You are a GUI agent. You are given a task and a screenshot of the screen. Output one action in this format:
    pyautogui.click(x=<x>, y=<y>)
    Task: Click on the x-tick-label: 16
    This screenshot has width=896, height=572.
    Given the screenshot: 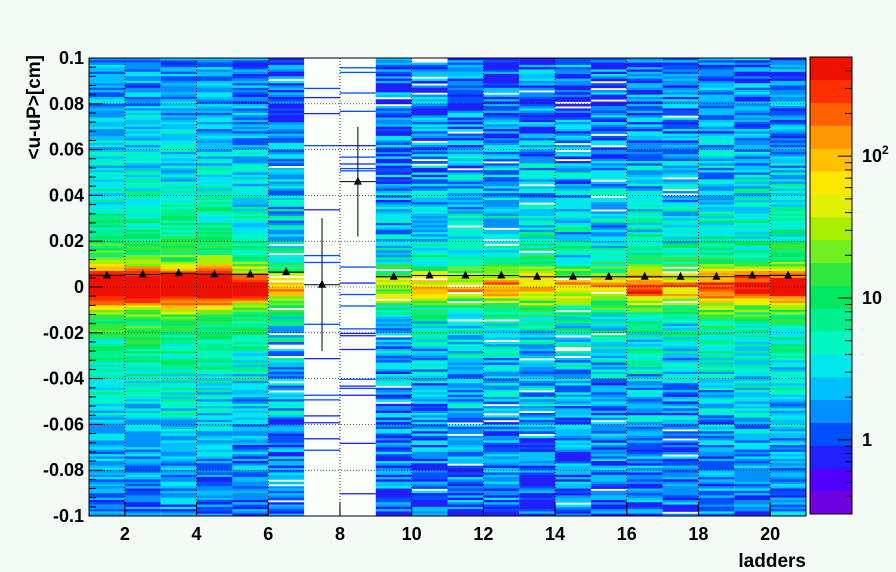 What is the action you would take?
    pyautogui.click(x=627, y=534)
    